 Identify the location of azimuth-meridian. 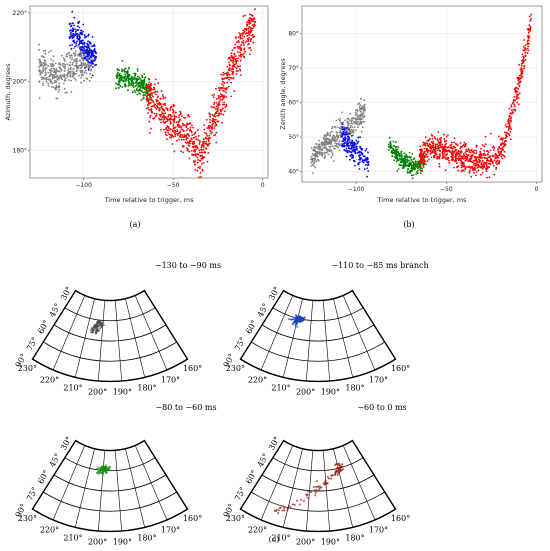
(85, 488).